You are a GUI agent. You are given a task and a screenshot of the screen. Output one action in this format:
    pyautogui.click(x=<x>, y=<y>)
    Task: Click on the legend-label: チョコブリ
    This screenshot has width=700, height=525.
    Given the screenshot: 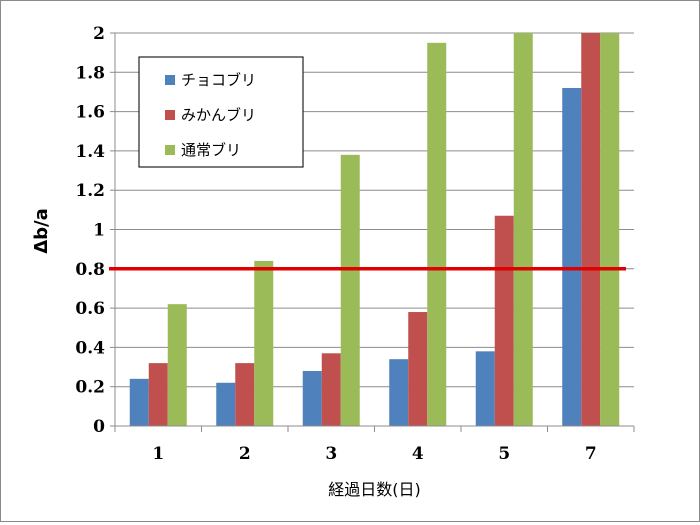 What is the action you would take?
    pyautogui.click(x=218, y=80)
    